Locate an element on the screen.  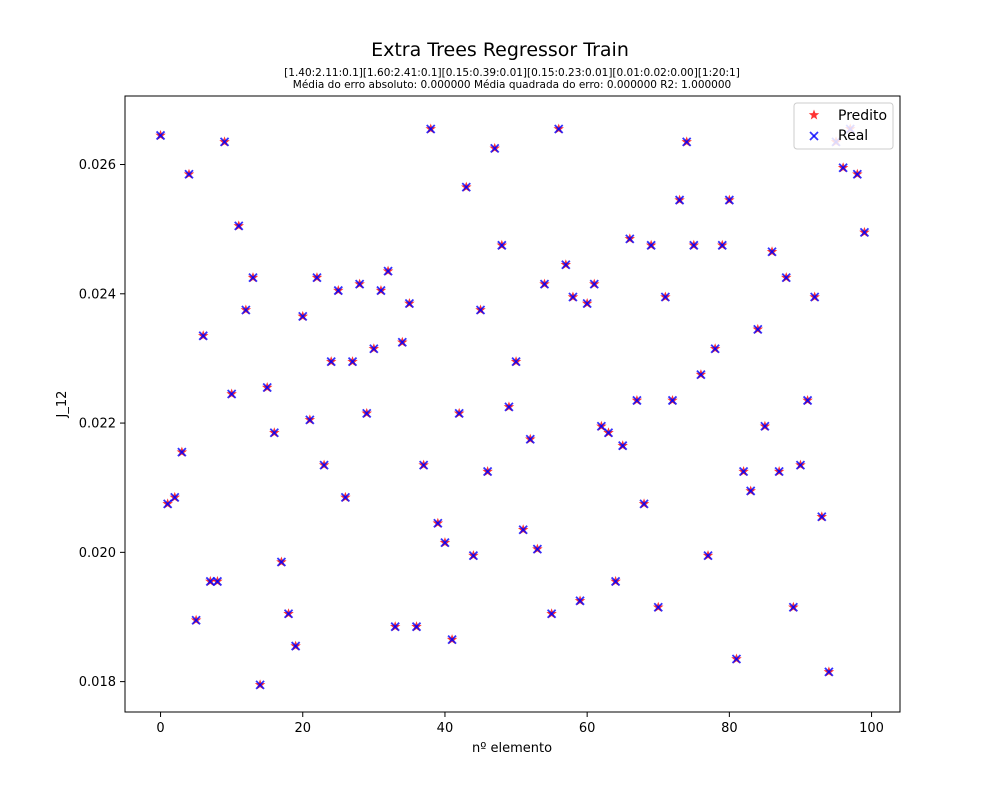
x-tick-label: 60 is located at coordinates (587, 728).